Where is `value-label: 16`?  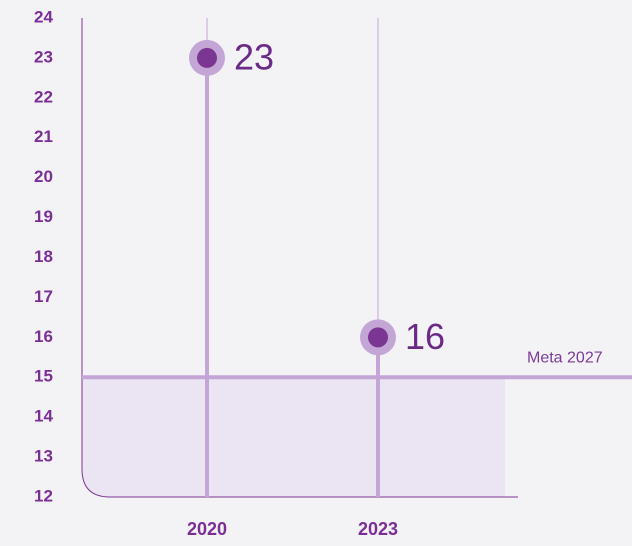 value-label: 16 is located at coordinates (425, 336).